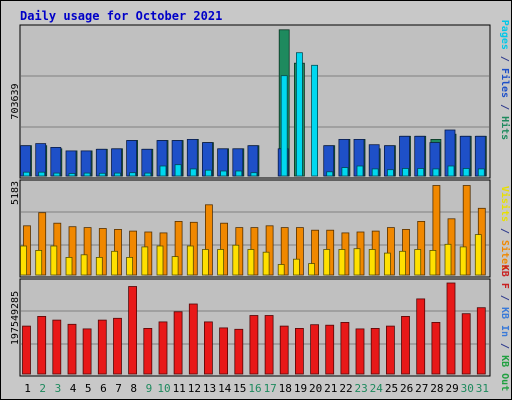  What do you see at coordinates (179, 388) in the screenshot?
I see `day-label: 11` at bounding box center [179, 388].